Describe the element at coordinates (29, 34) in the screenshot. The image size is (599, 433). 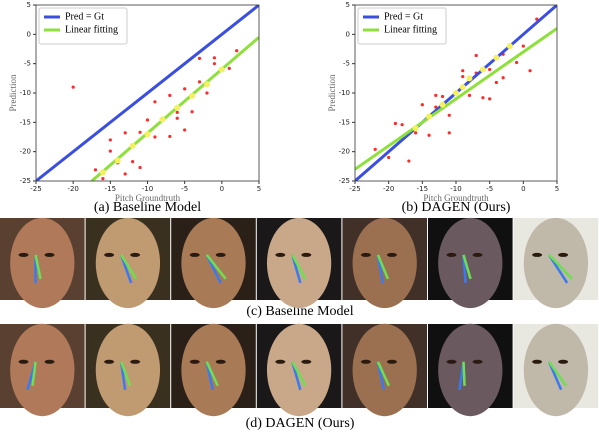
I see `y-tick-label: 0` at that location.